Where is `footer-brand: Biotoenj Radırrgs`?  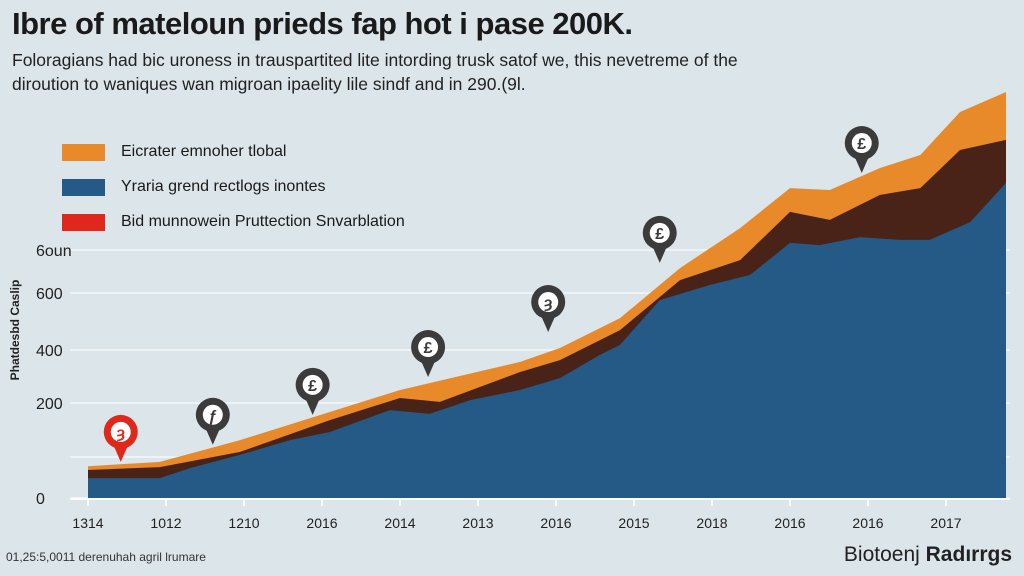 footer-brand: Biotoenj Radırrgs is located at coordinates (928, 555).